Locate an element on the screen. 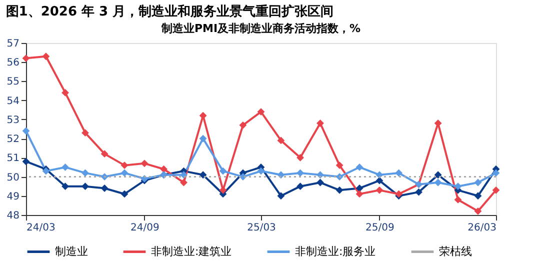 This screenshot has width=545, height=268. y-tick-label: 55 is located at coordinates (13, 82).